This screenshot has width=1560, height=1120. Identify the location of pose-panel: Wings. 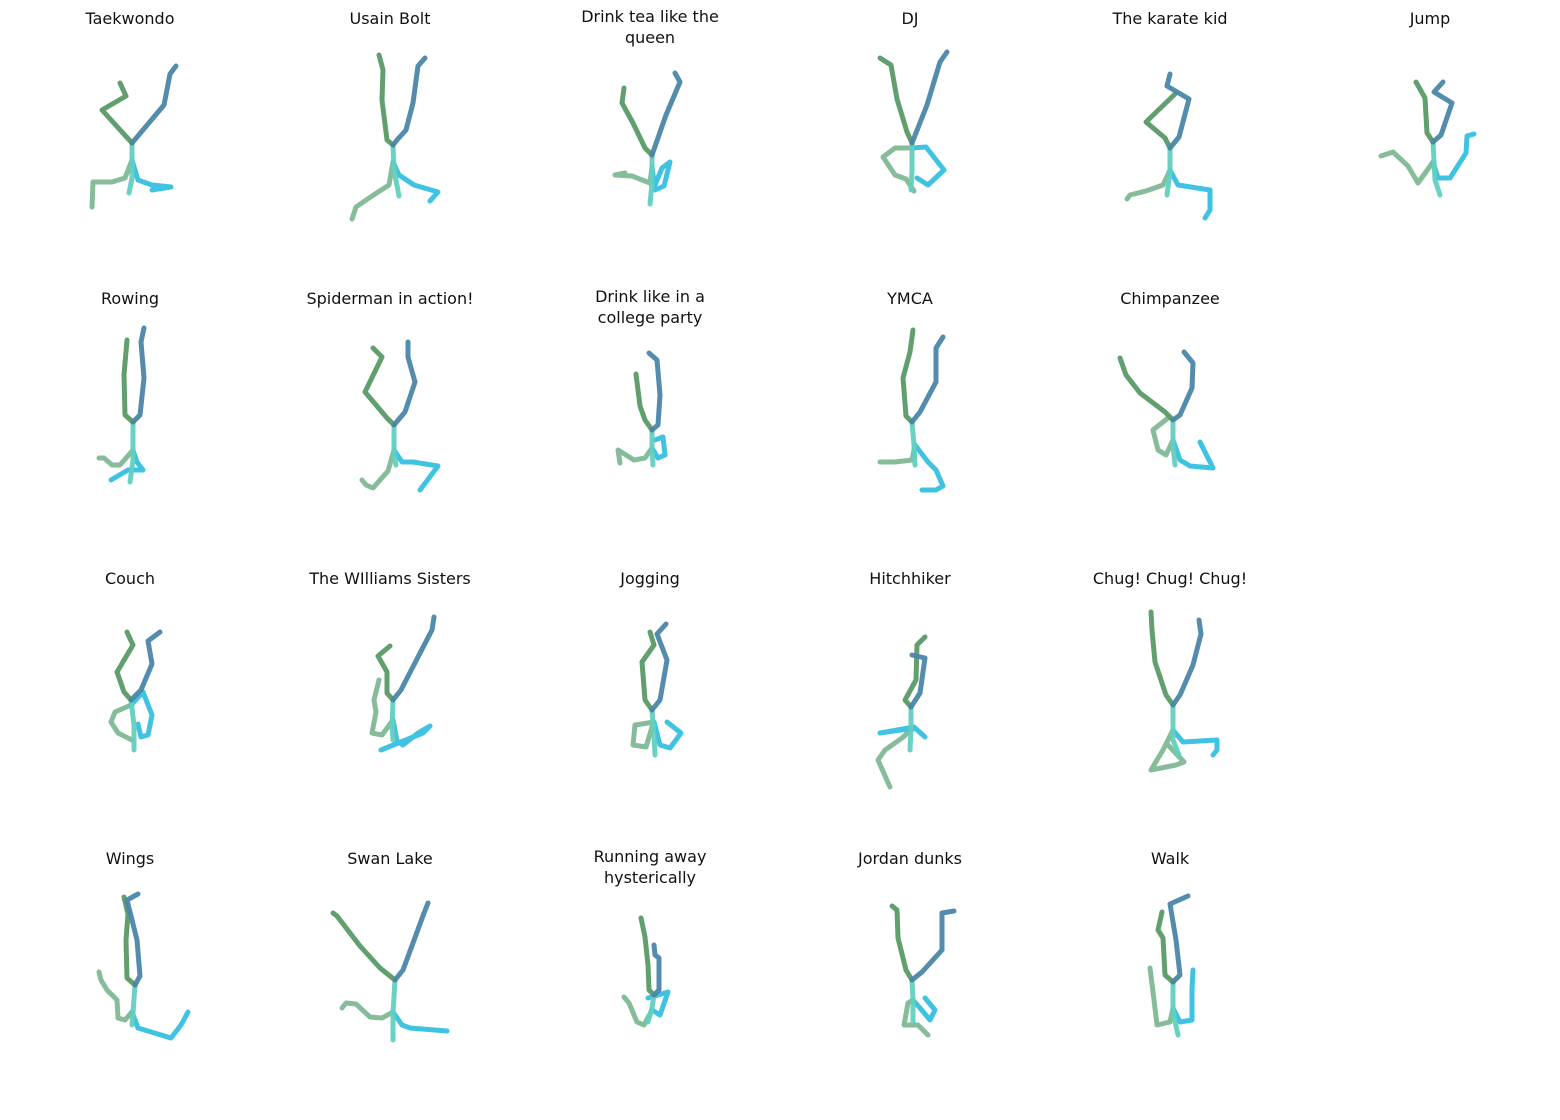
(130, 980).